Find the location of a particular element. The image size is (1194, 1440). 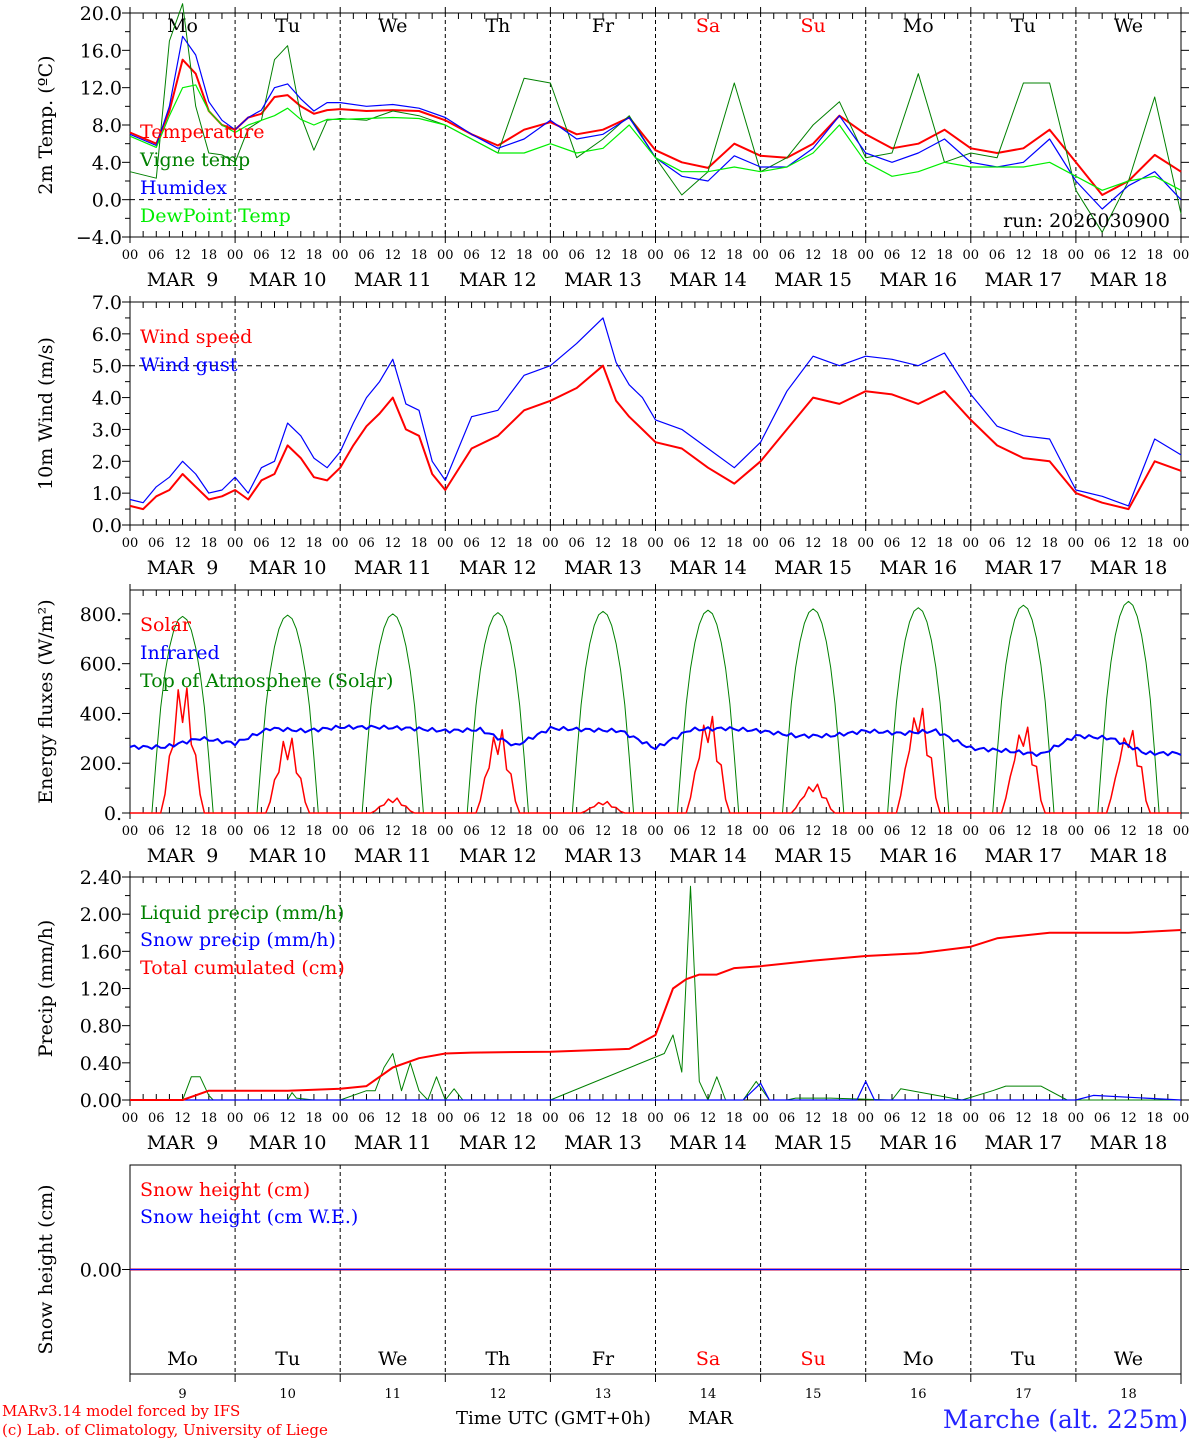

legend-humidex: Humidex is located at coordinates (183, 188).